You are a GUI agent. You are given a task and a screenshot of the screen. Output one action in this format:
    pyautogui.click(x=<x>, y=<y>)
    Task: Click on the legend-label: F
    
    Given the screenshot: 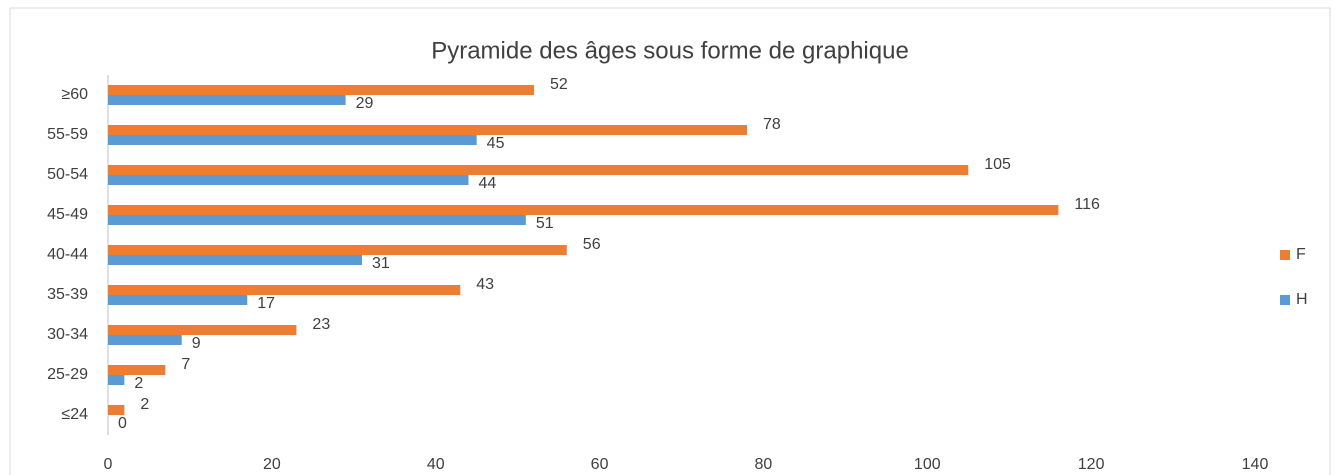 What is the action you would take?
    pyautogui.click(x=1301, y=254)
    